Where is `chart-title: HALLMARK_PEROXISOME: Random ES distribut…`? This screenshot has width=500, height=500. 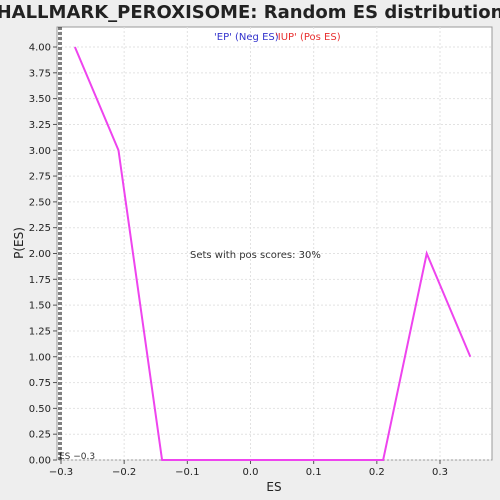
chart-title: HALLMARK_PEROXISOME: Random ES distribut… is located at coordinates (250, 12).